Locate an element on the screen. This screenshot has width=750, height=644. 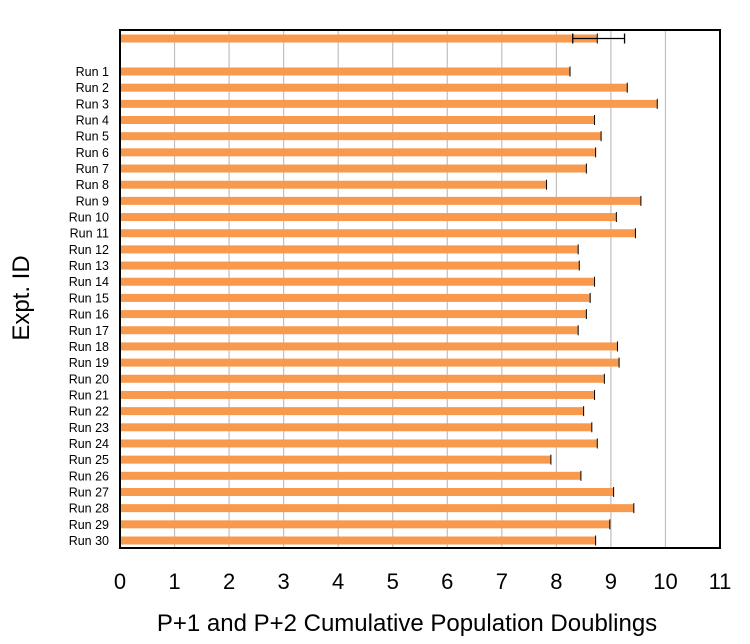
y-tick-label: Run 1 is located at coordinates (92, 72).